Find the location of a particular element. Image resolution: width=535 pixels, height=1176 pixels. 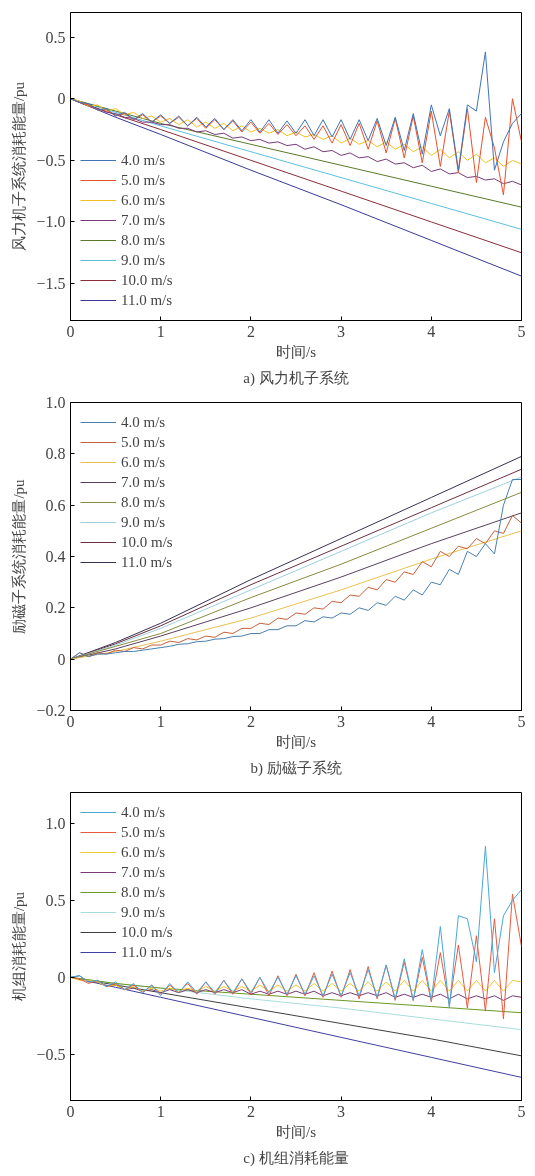

y-tick-label: −1.5 is located at coordinates (51, 284).